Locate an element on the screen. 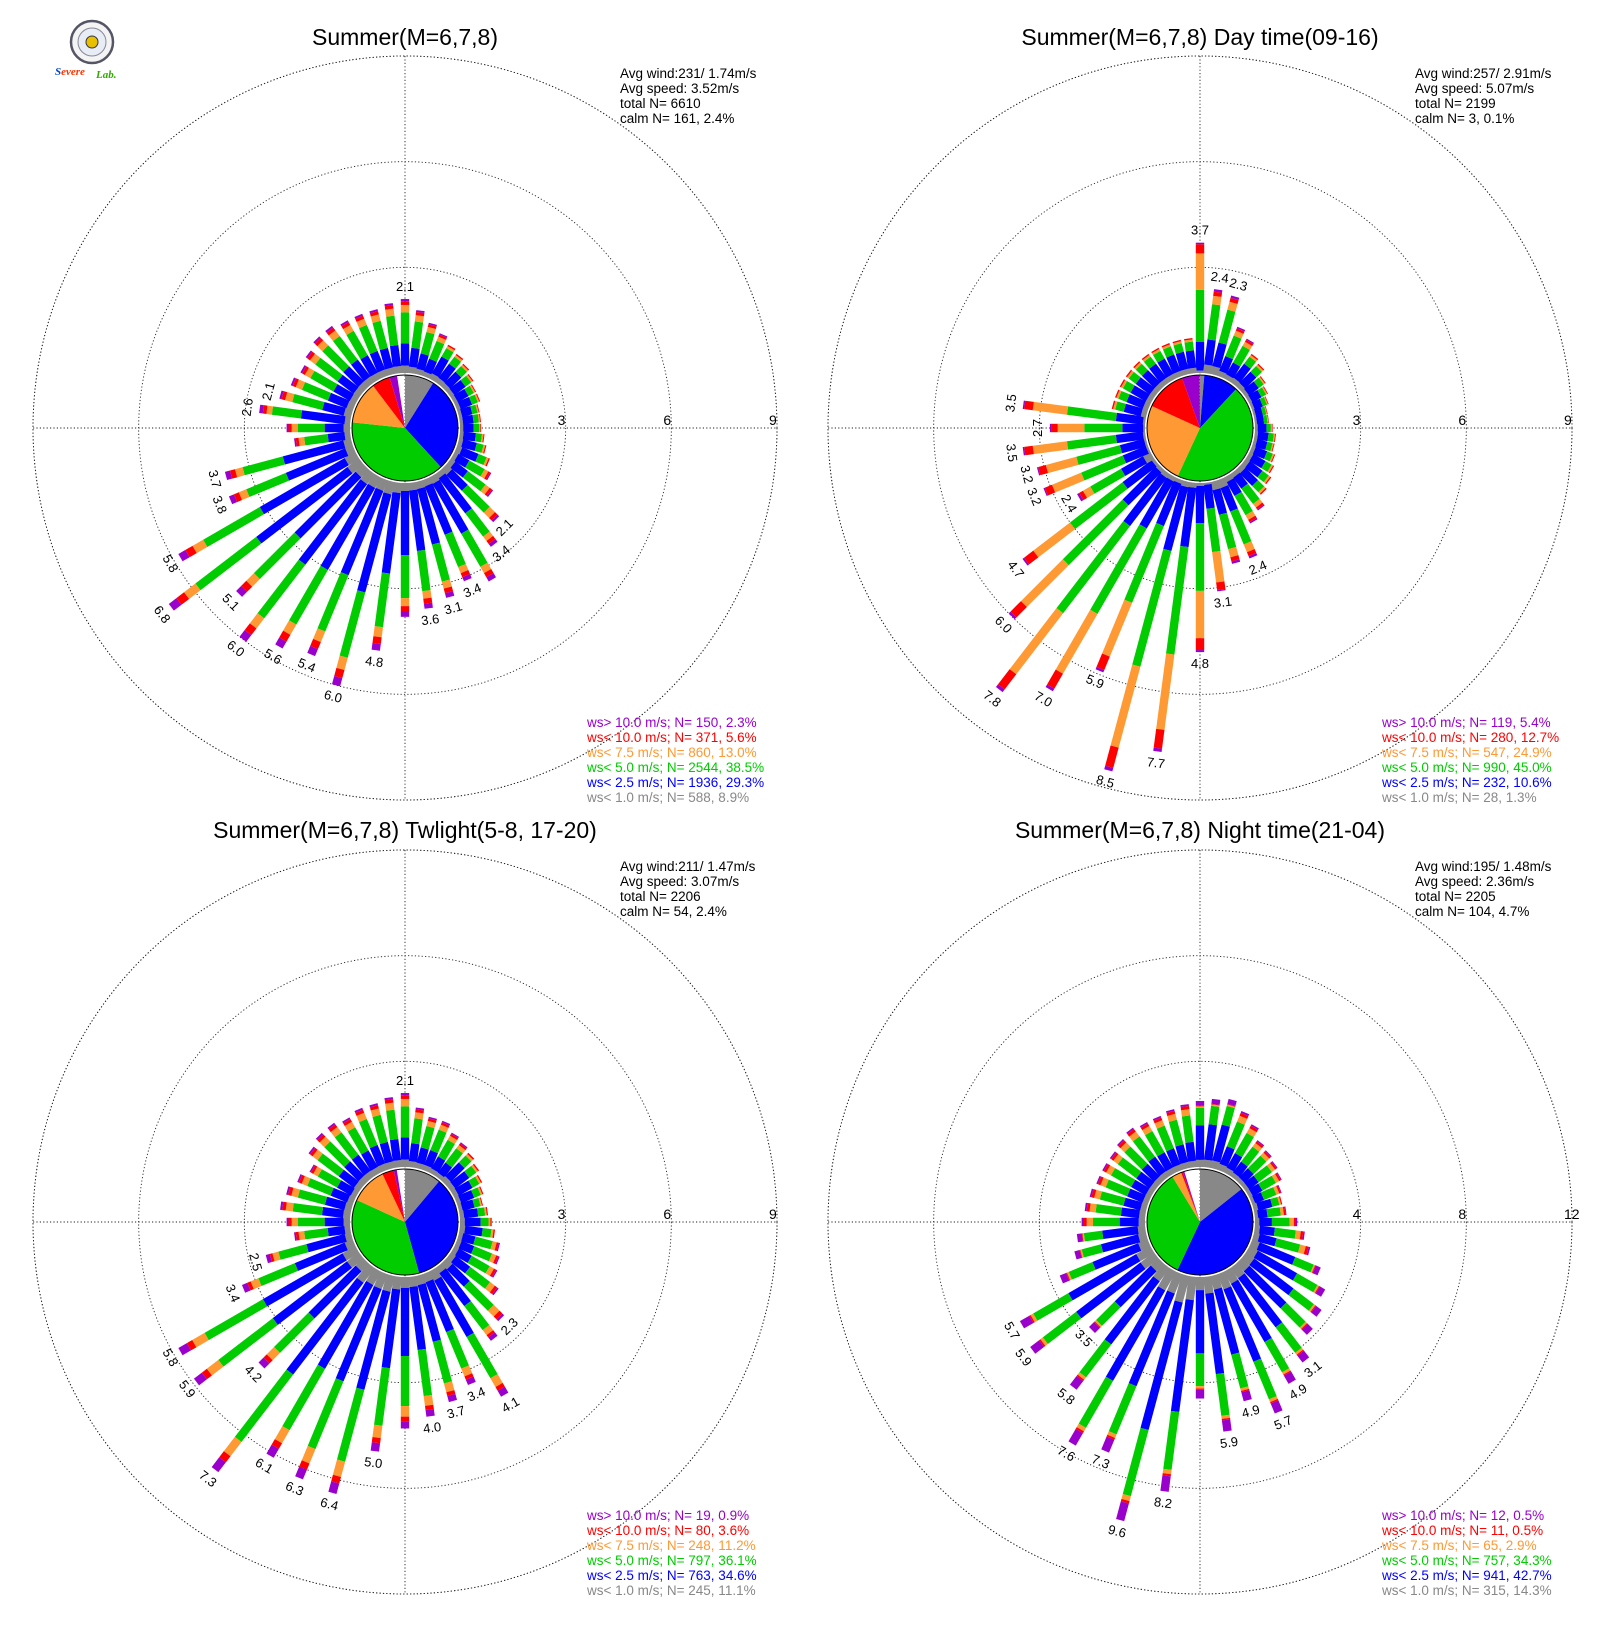 The image size is (1620, 1640). pie-slice-blue is located at coordinates (431, 425).